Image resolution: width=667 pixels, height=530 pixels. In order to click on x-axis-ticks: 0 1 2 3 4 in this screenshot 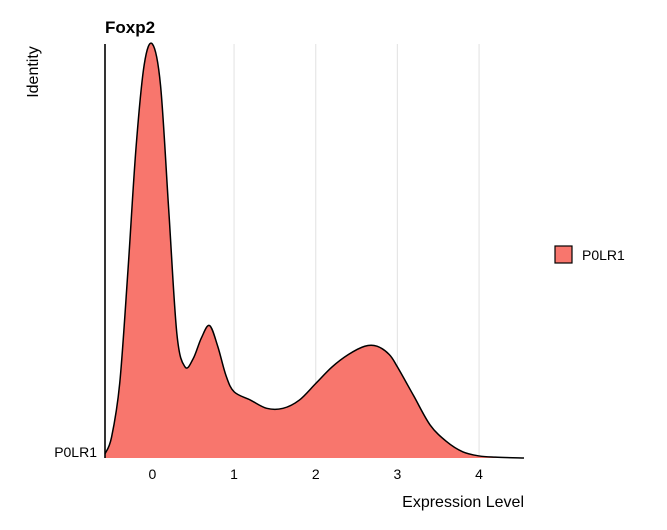, I will do `click(315, 474)`.